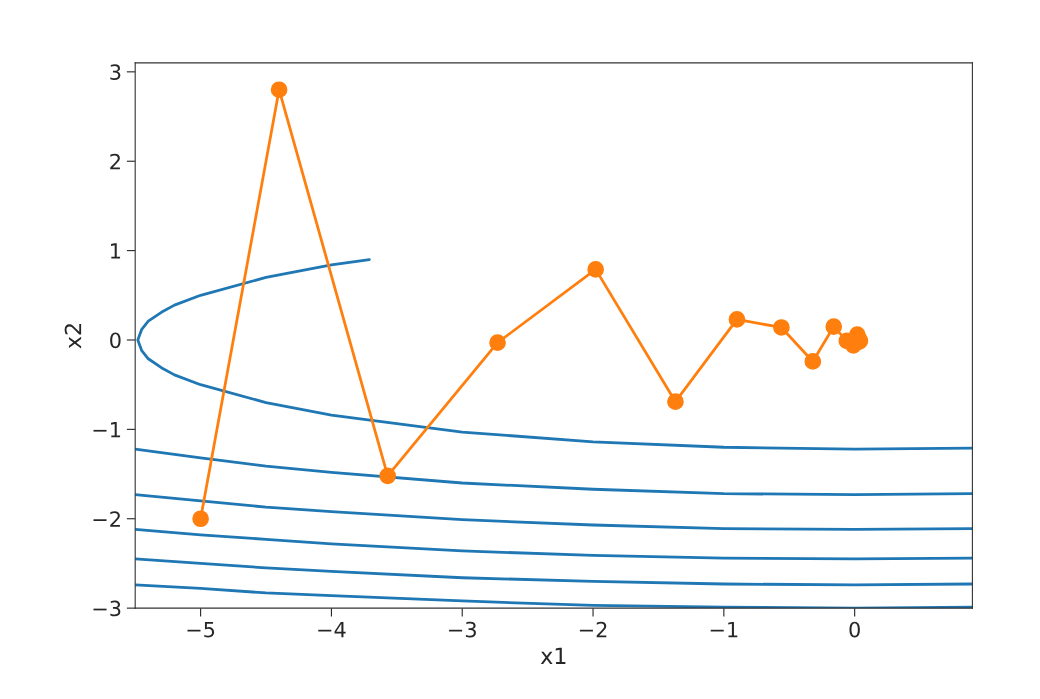 This screenshot has height=699, width=1040. Describe the element at coordinates (724, 629) in the screenshot. I see `x-tick-label: −1` at that location.